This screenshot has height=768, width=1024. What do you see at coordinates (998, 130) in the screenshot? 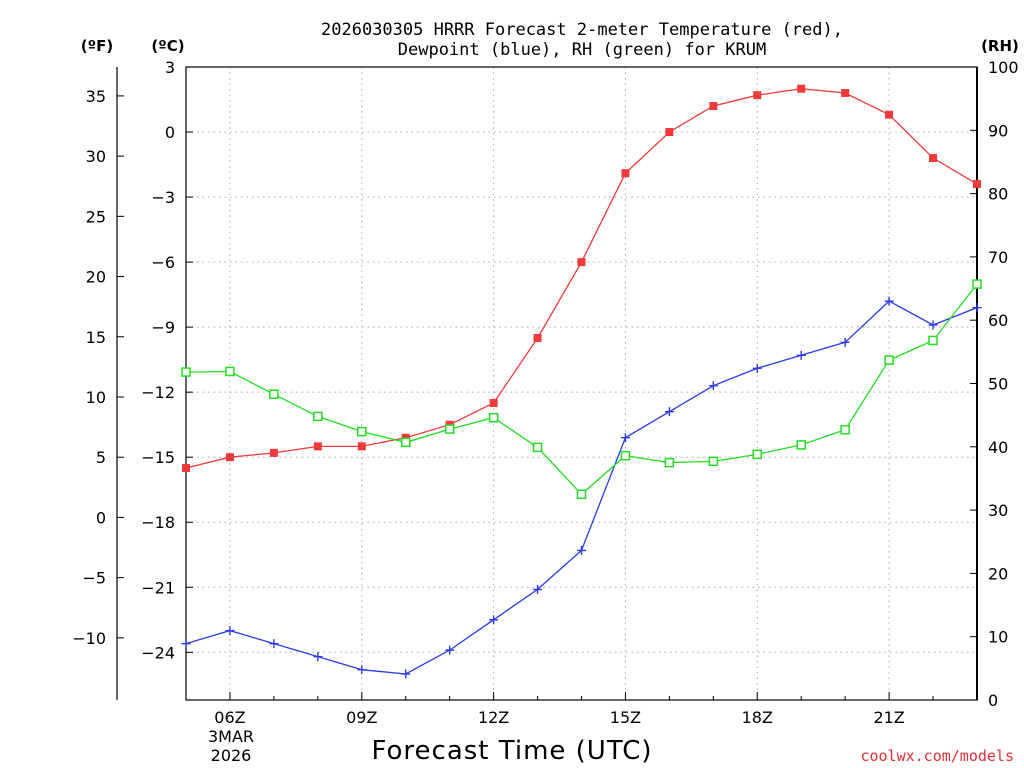
I see `rh-tick-label: 90` at bounding box center [998, 130].